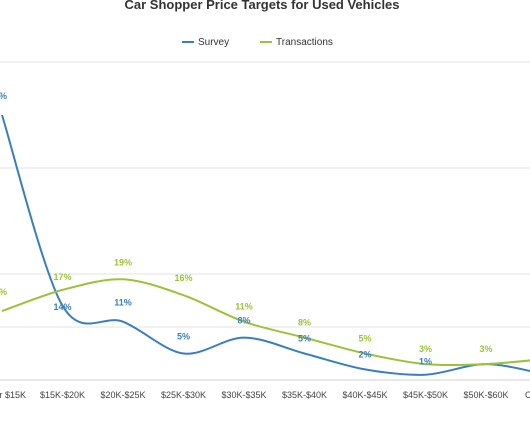 This screenshot has height=442, width=530. I want to click on x-tick-label: $30K-$35K, so click(243, 395).